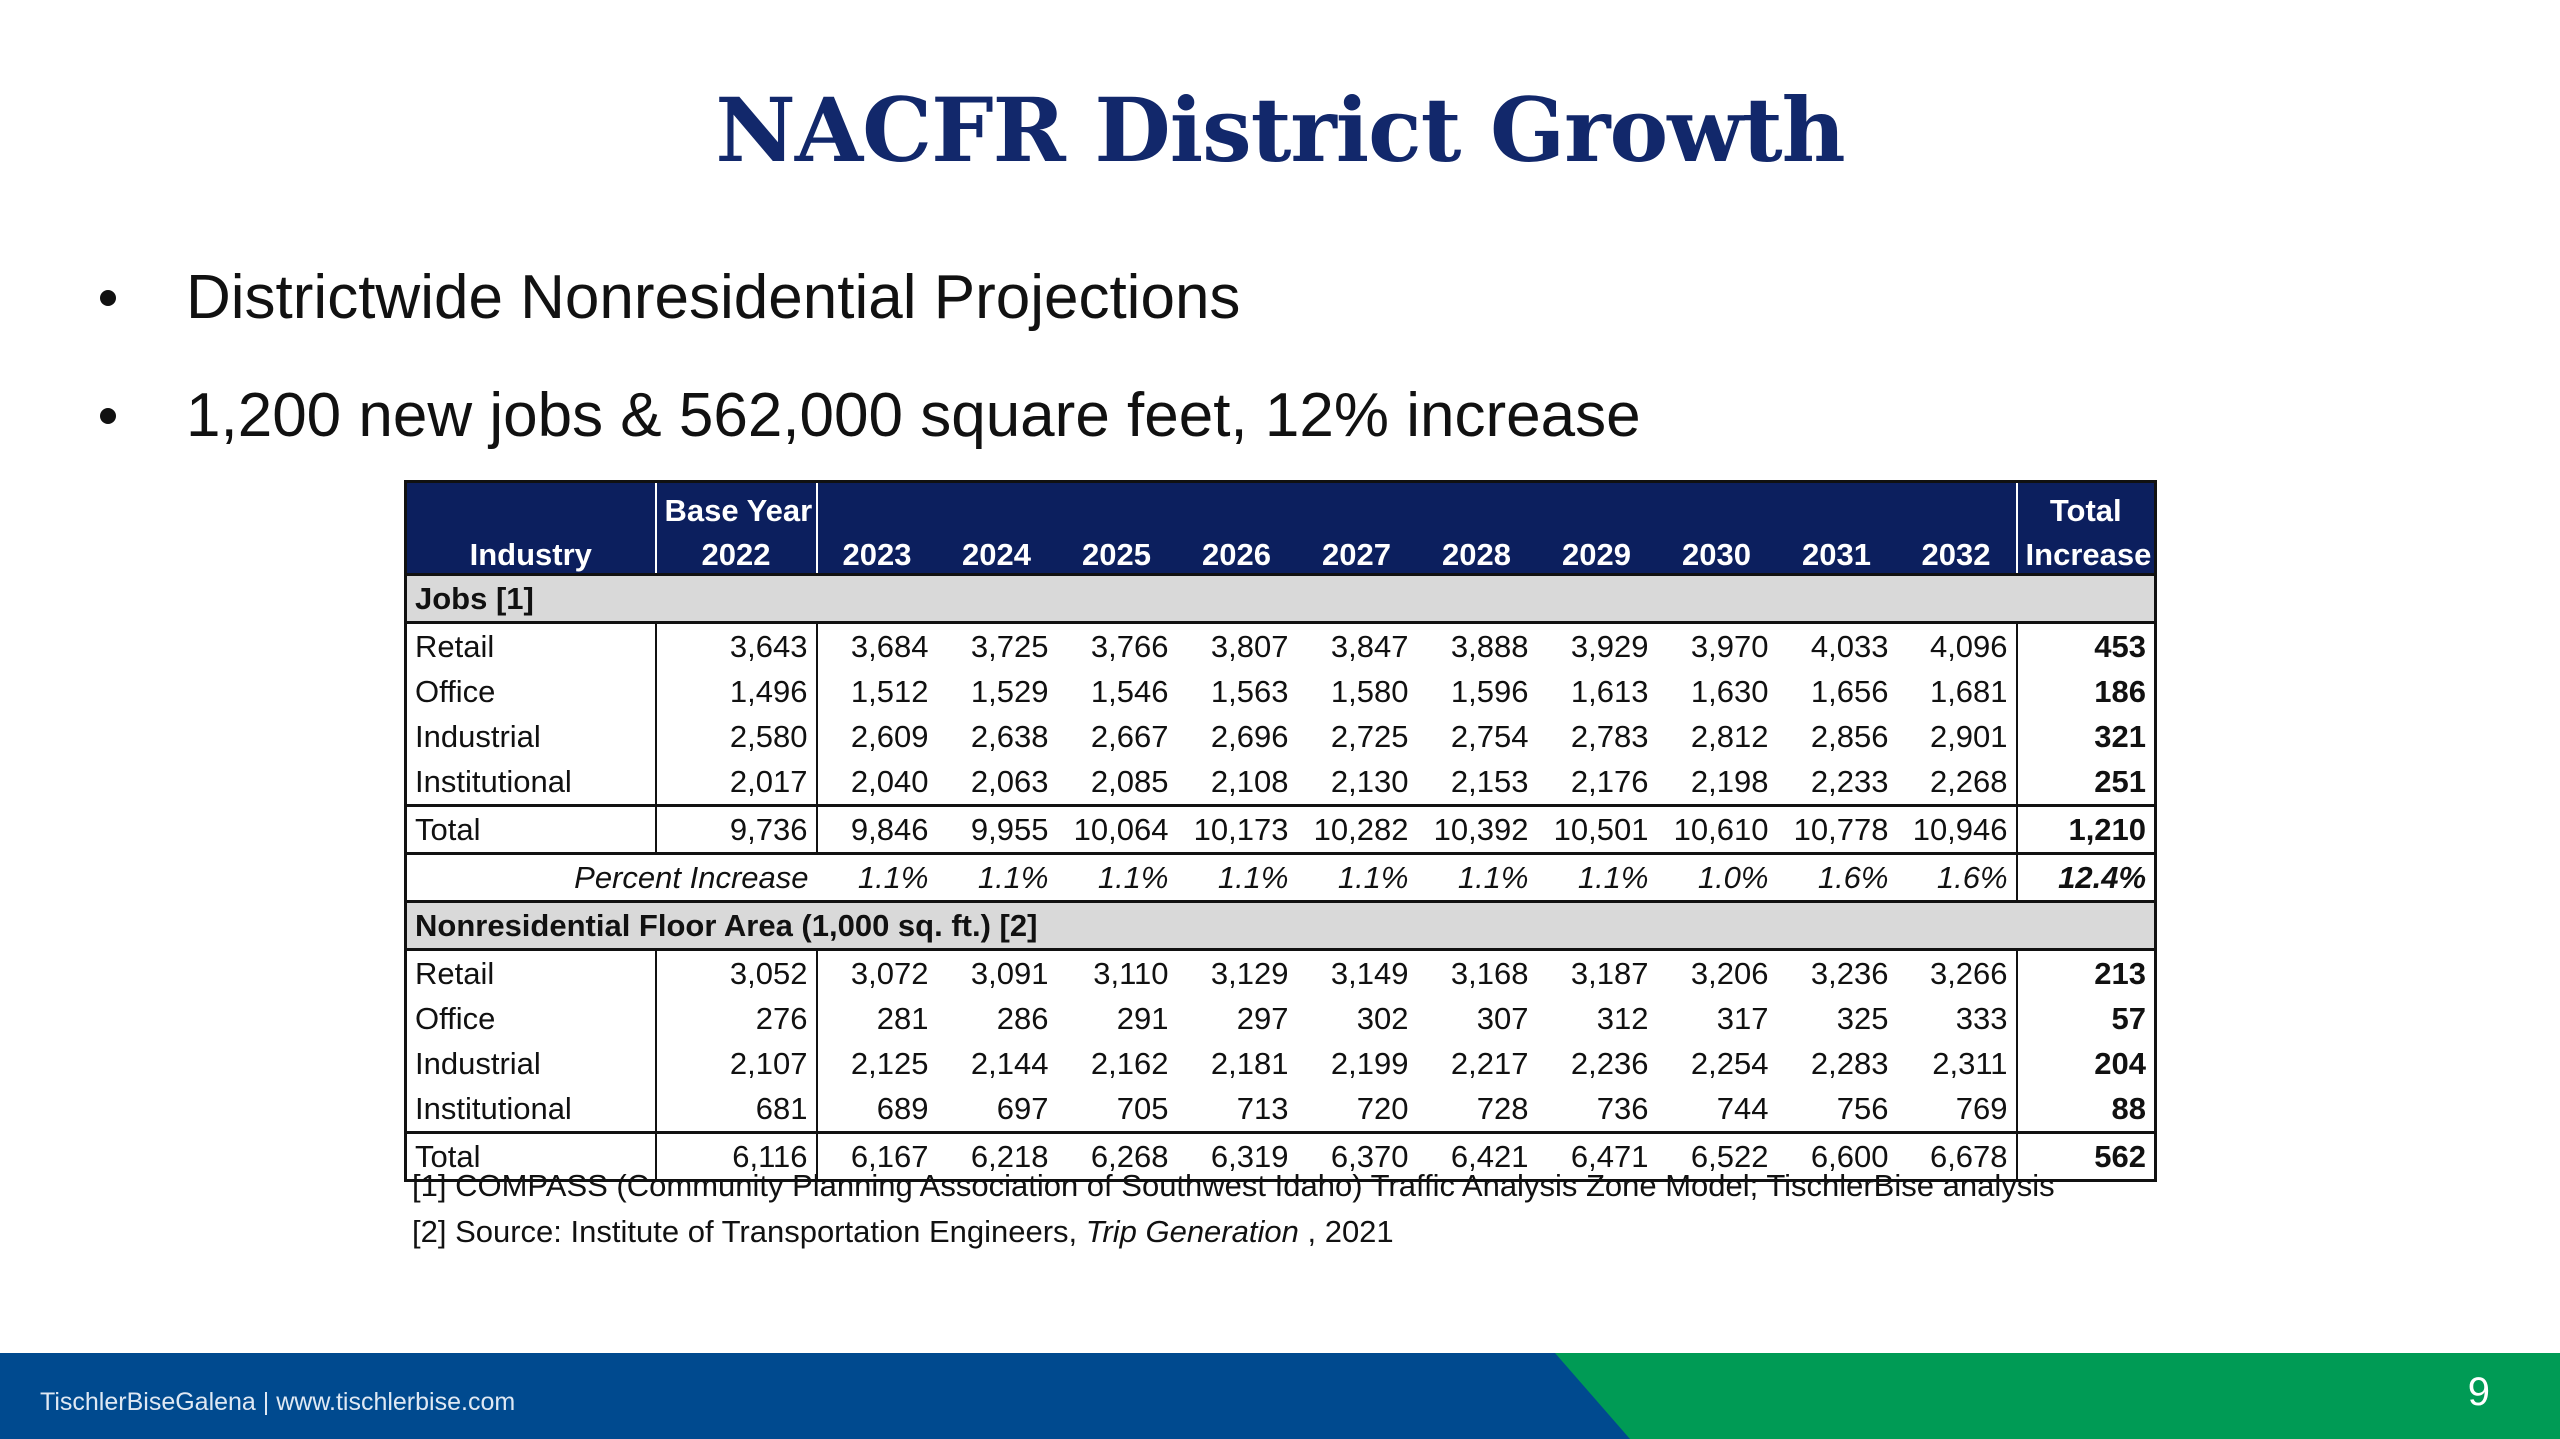 This screenshot has height=1439, width=2560. Describe the element at coordinates (1849, 736) in the screenshot. I see `cell-value: 2,856` at that location.